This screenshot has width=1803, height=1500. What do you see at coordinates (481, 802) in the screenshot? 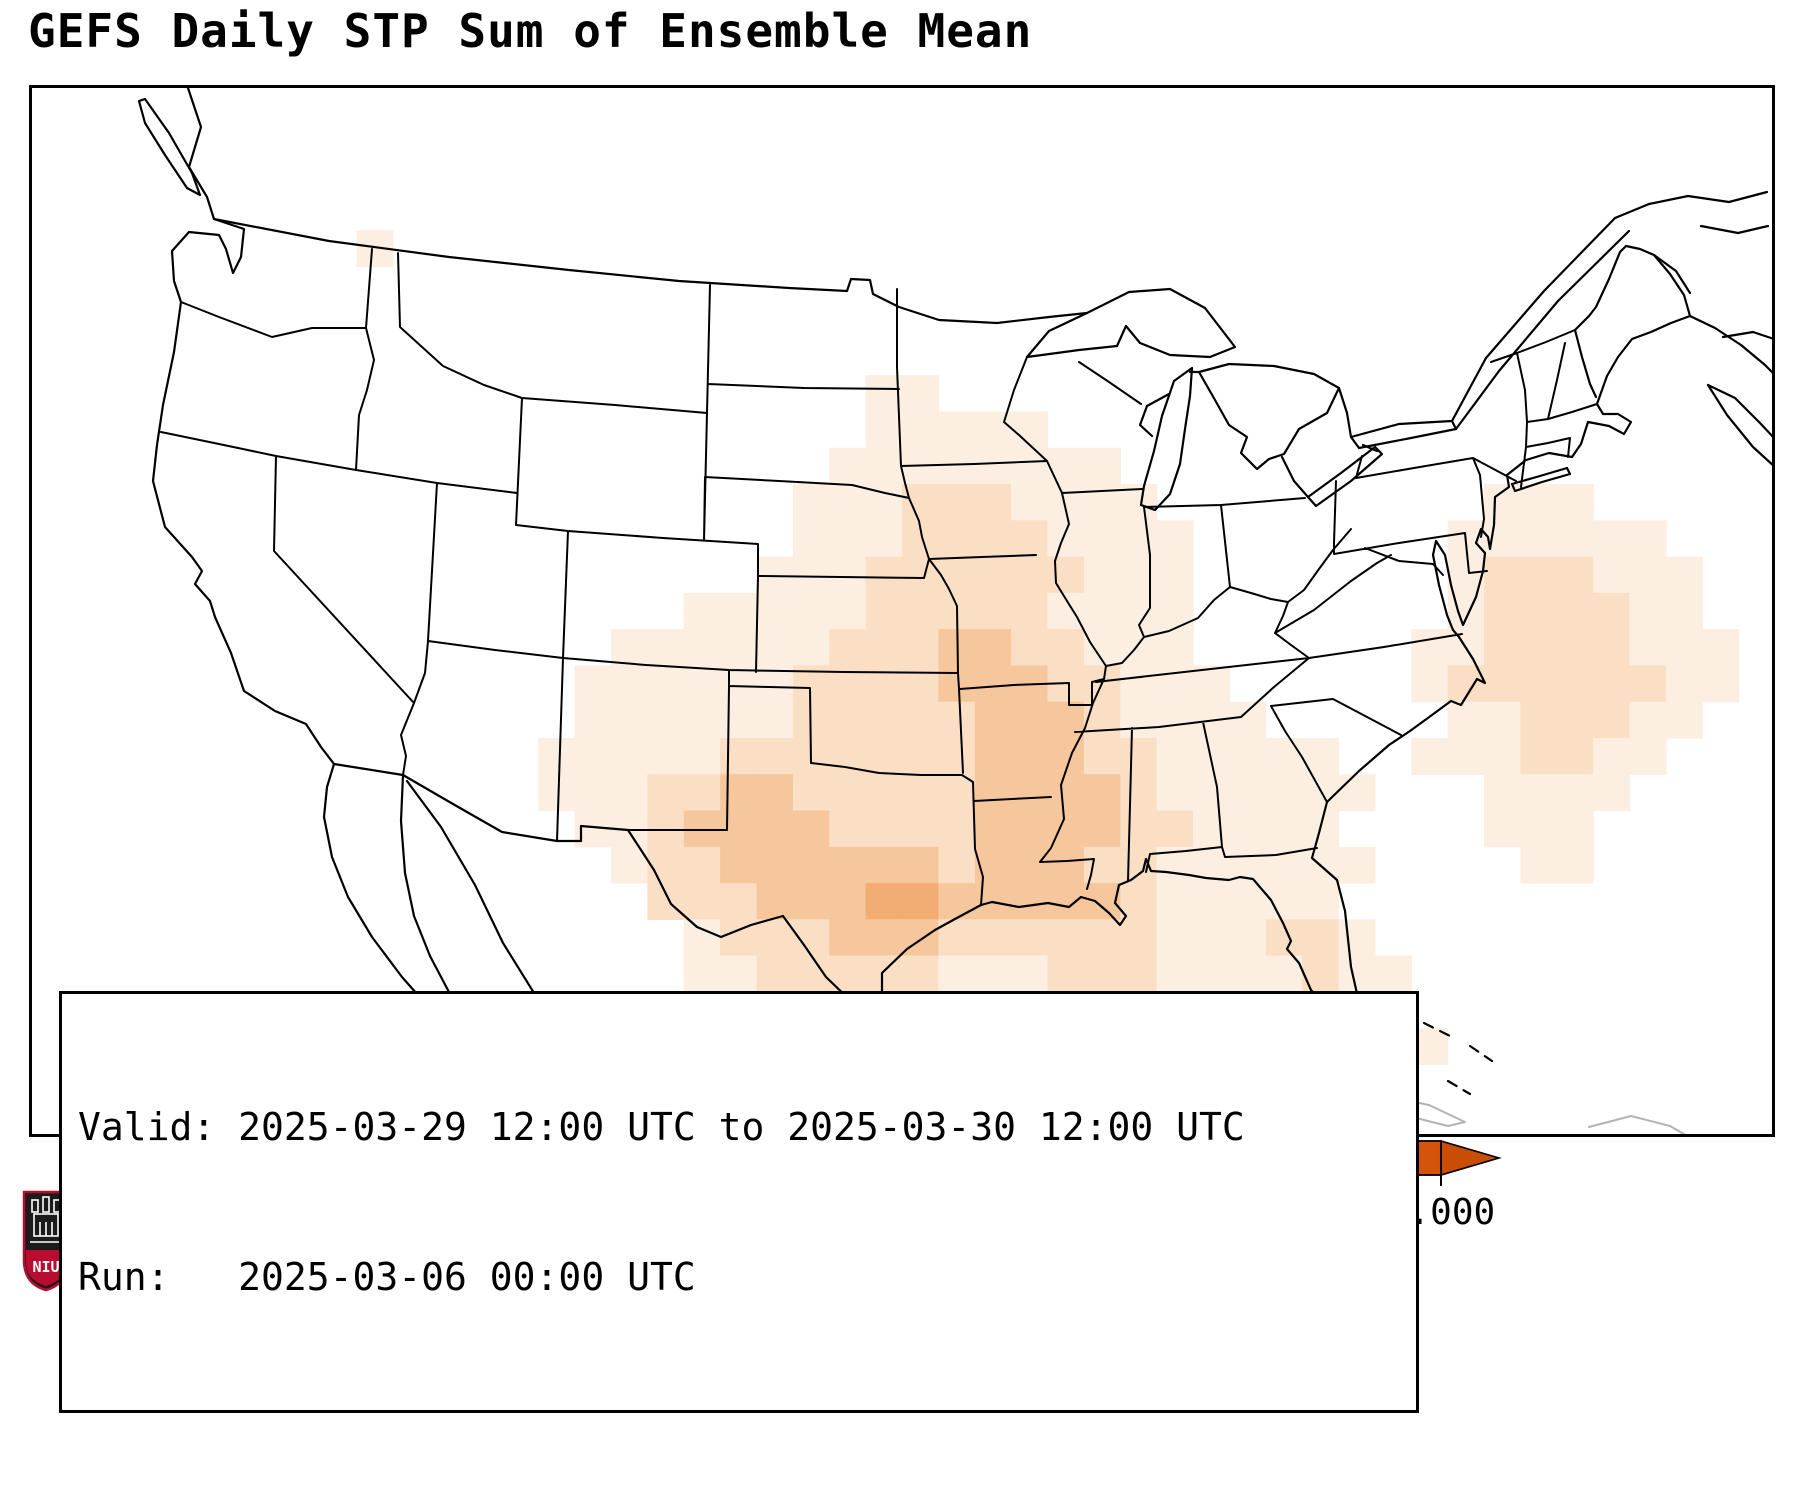
I see `mexico-border` at bounding box center [481, 802].